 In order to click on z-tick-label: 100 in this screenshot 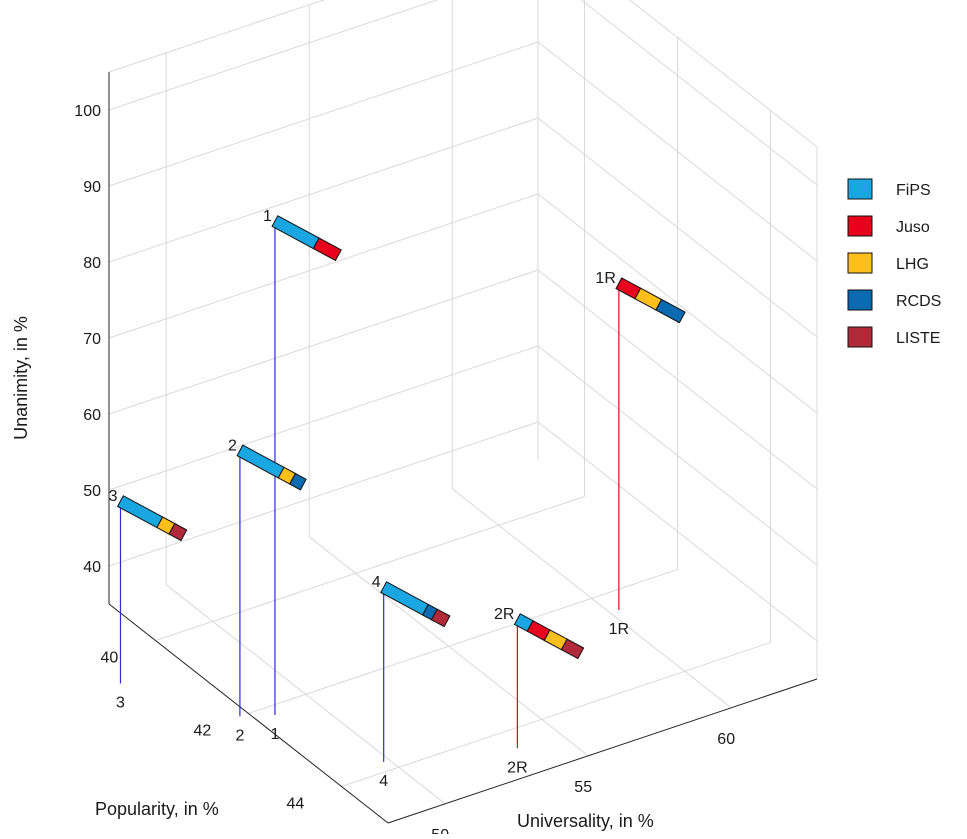, I will do `click(87, 111)`.